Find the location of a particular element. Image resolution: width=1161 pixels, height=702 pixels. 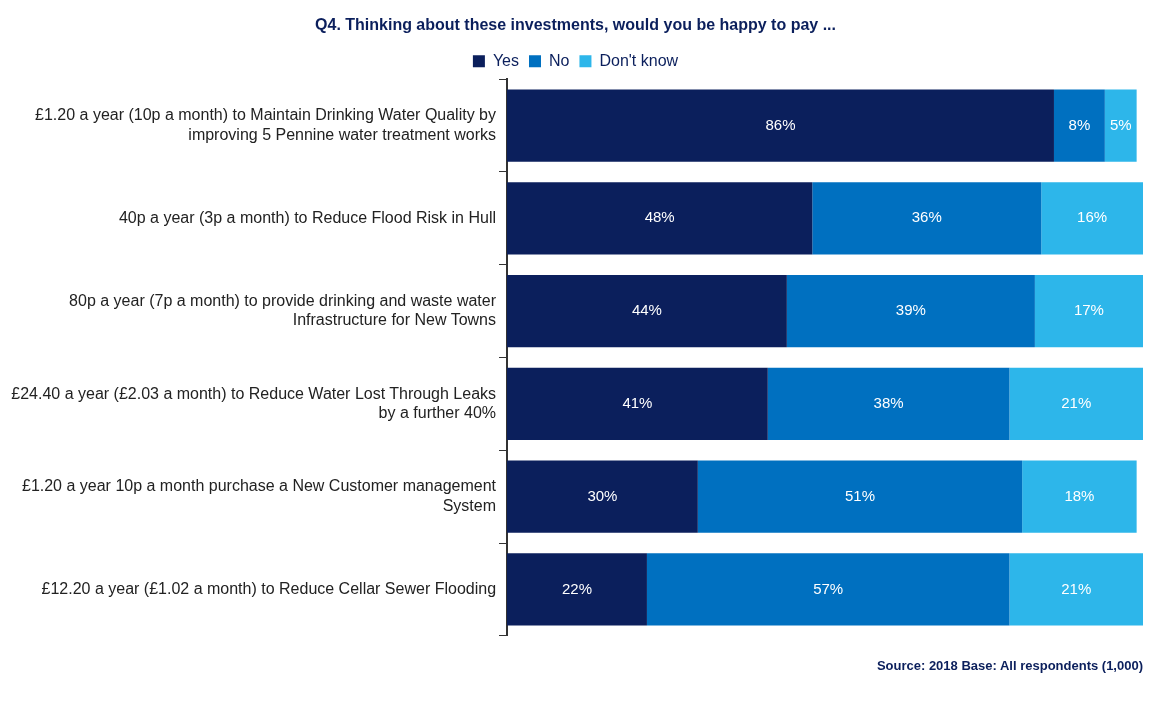

data-label: 18% is located at coordinates (1079, 495).